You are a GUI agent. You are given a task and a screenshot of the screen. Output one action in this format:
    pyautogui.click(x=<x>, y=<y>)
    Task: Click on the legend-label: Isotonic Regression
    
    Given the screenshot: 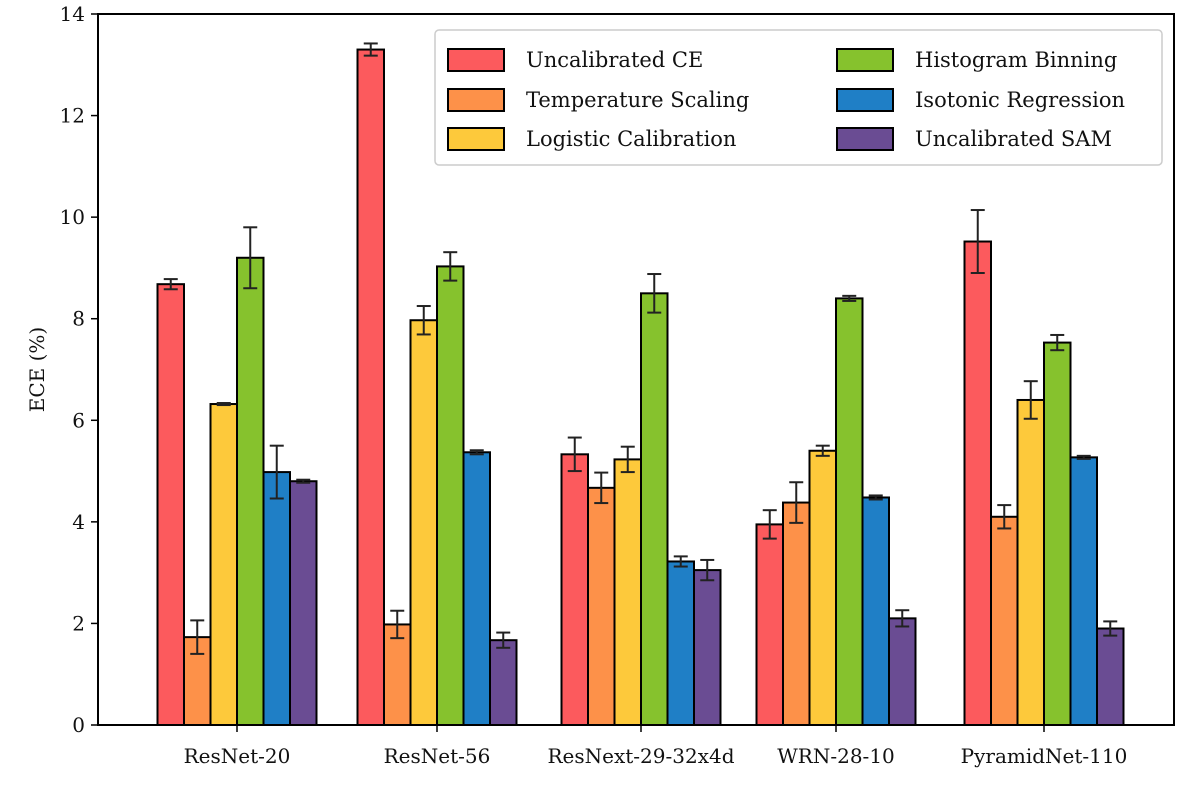 What is the action you would take?
    pyautogui.click(x=1020, y=100)
    